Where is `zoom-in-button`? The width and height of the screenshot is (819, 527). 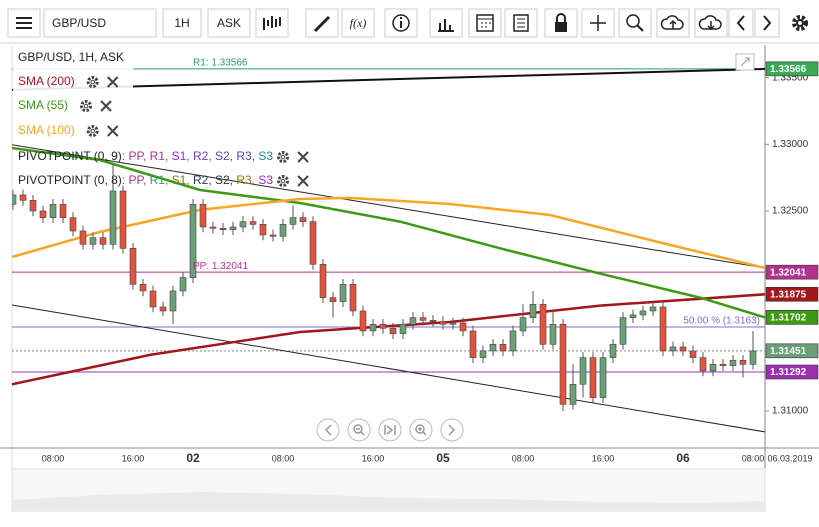
zoom-in-button is located at coordinates (421, 430).